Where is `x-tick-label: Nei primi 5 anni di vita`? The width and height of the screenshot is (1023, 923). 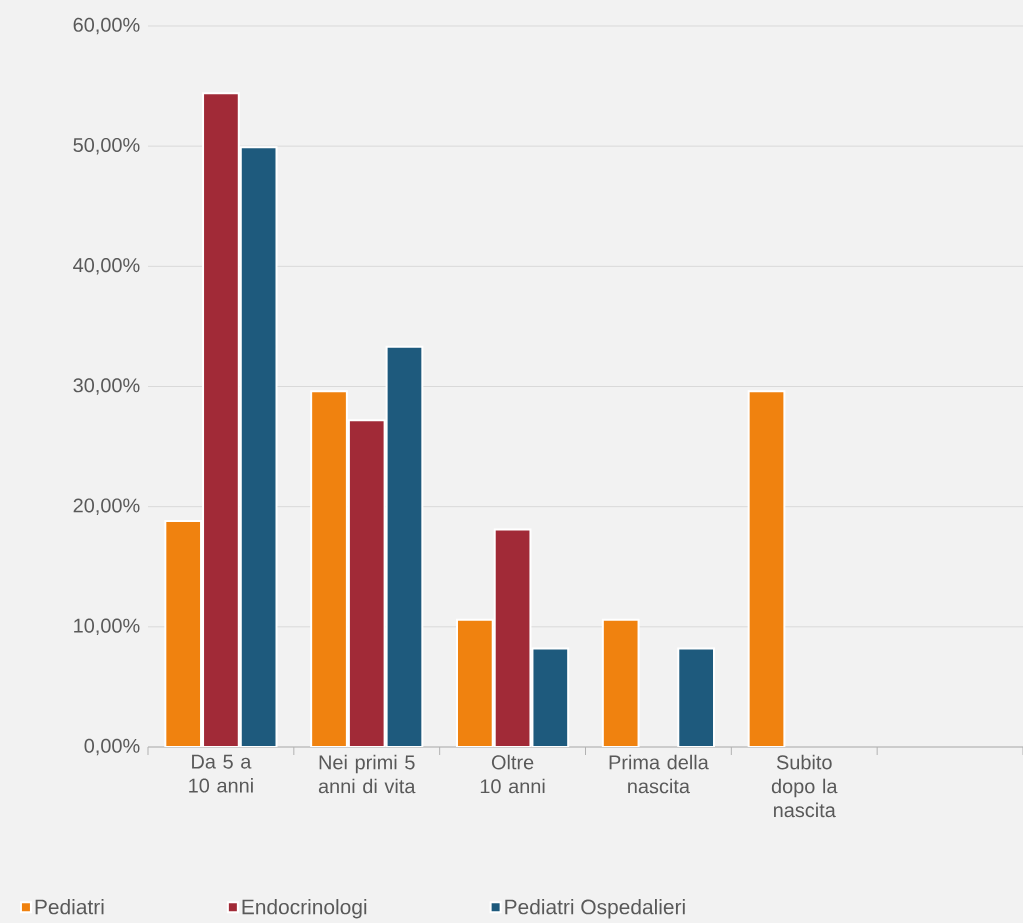
x-tick-label: Nei primi 5 anni di vita is located at coordinates (367, 774).